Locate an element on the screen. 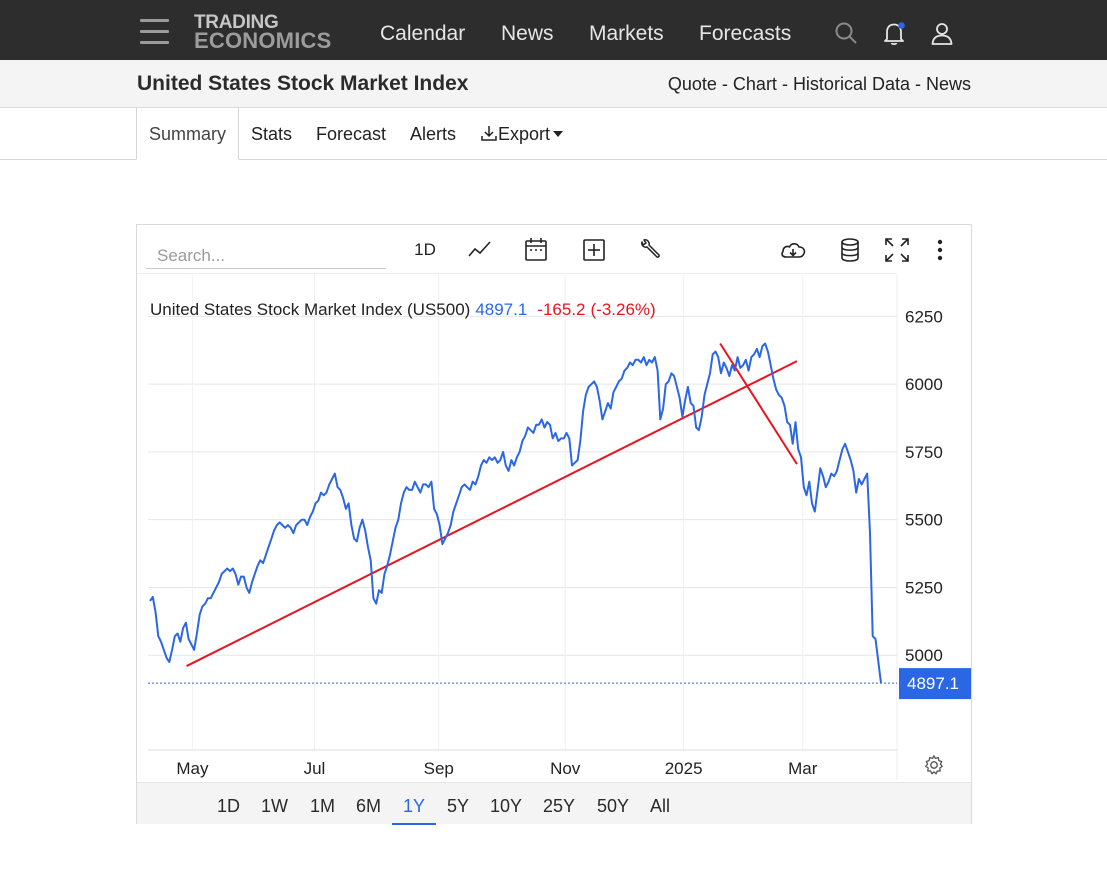 This screenshot has height=874, width=1107. more-vertical-icon is located at coordinates (940, 250).